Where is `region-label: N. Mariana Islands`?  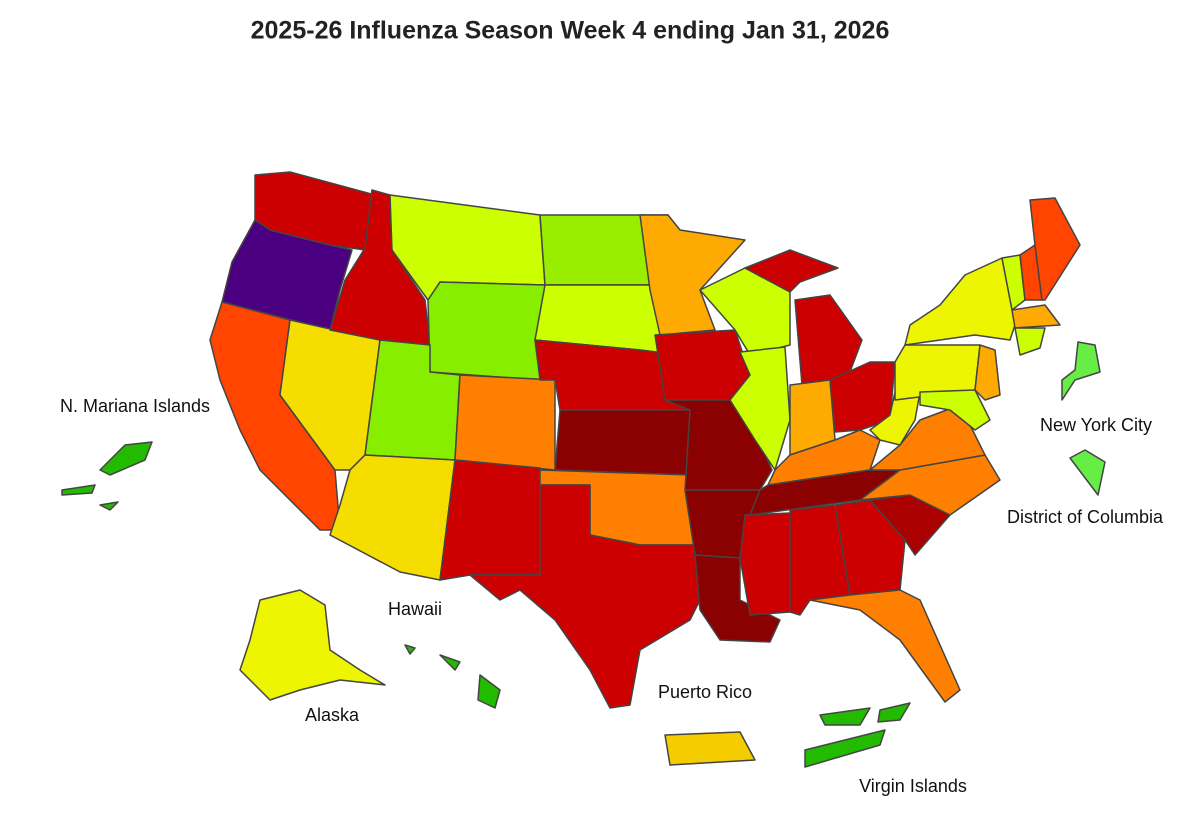 region-label: N. Mariana Islands is located at coordinates (135, 406).